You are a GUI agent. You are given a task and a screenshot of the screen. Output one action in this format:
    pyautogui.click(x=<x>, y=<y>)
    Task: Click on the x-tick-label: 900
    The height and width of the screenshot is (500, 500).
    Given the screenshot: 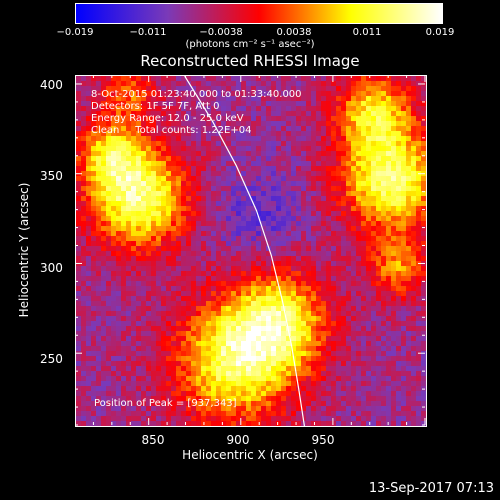 What is the action you would take?
    pyautogui.click(x=238, y=440)
    